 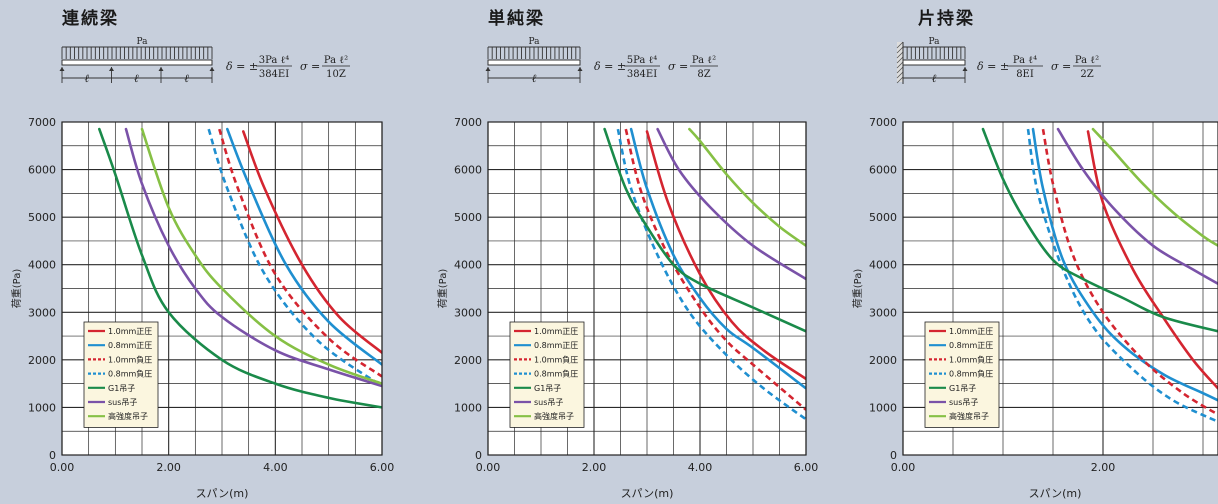 I want to click on x-tick-label: 0.00, so click(x=903, y=467).